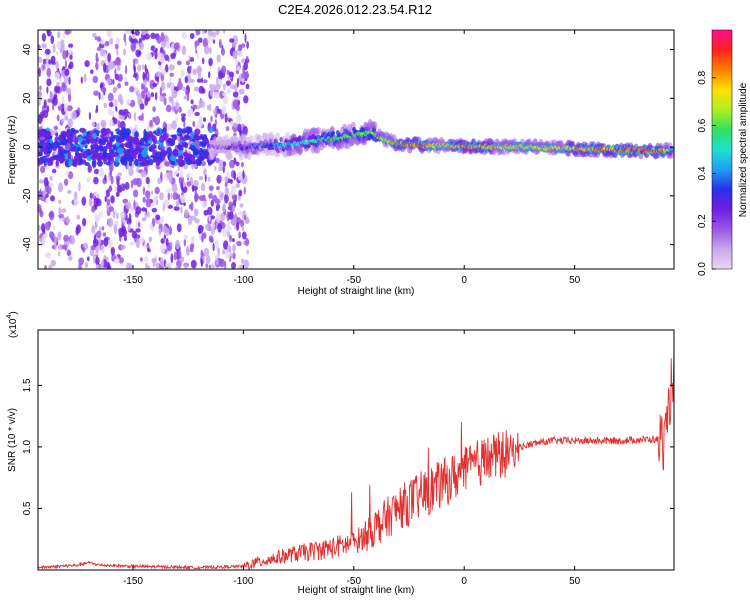 The height and width of the screenshot is (600, 750). Describe the element at coordinates (27, 195) in the screenshot. I see `y-tick-label: -20` at that location.